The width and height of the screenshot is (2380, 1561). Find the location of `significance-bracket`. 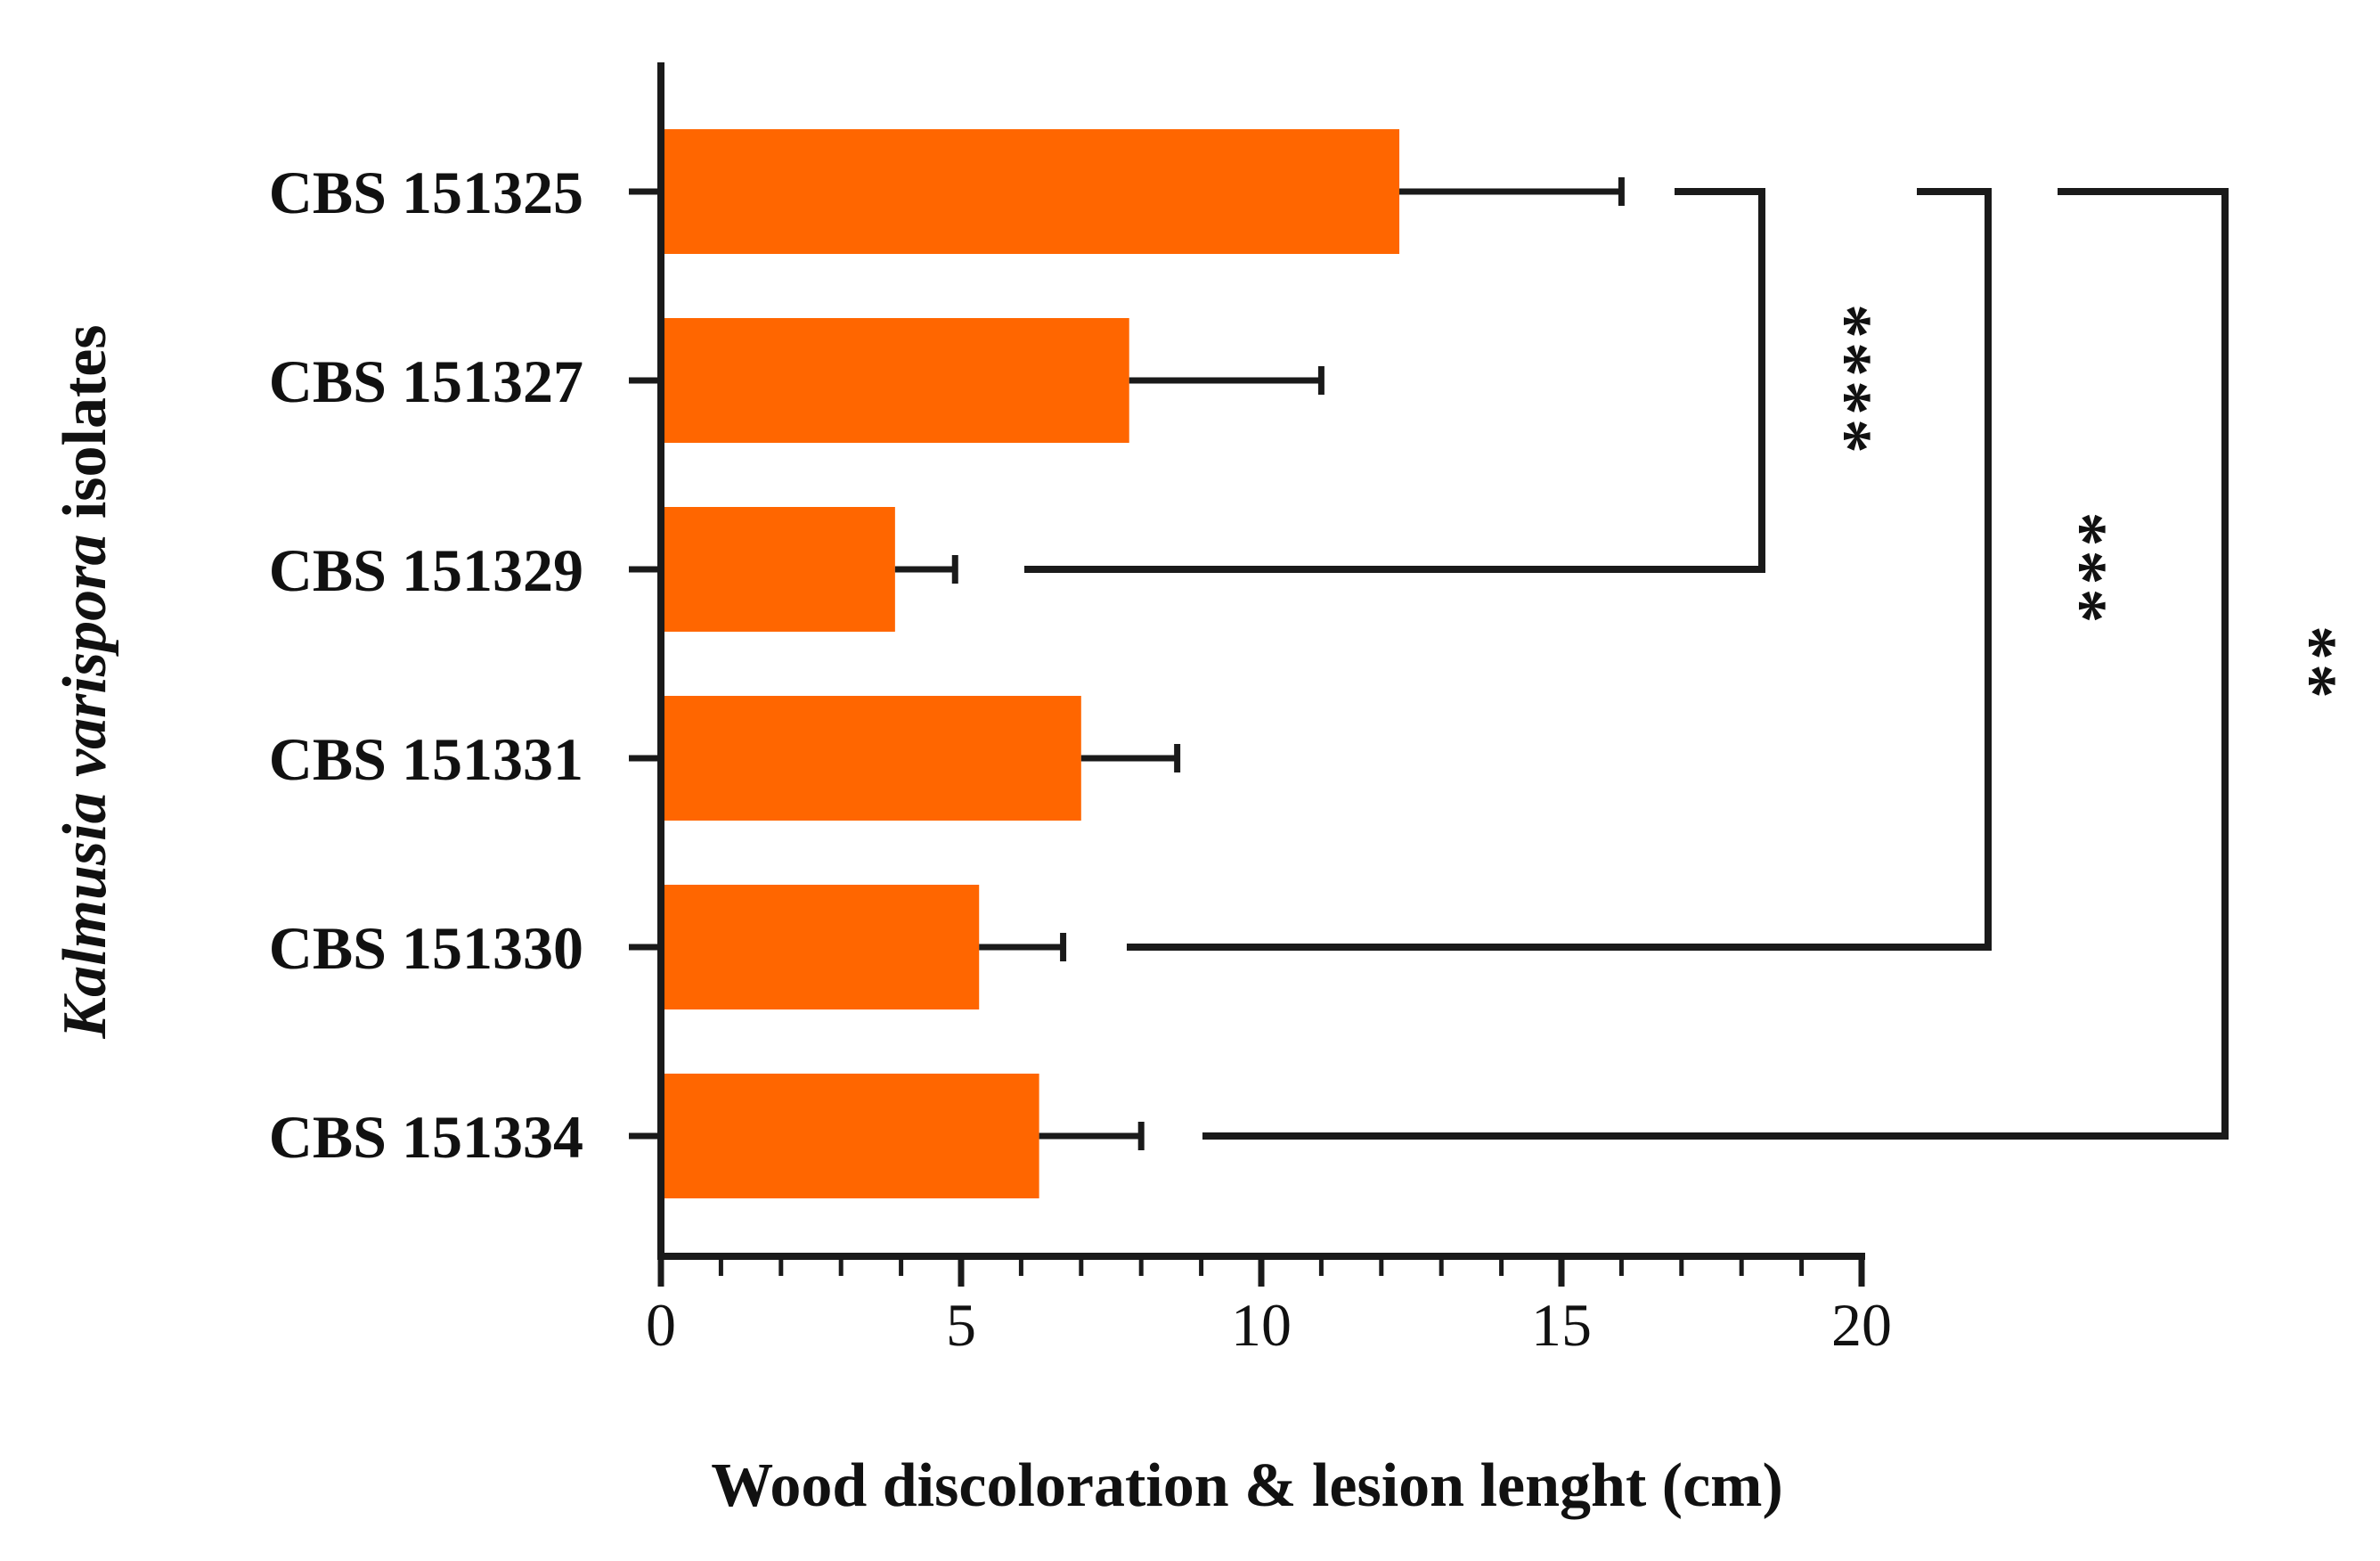

significance-bracket is located at coordinates (1394, 380).